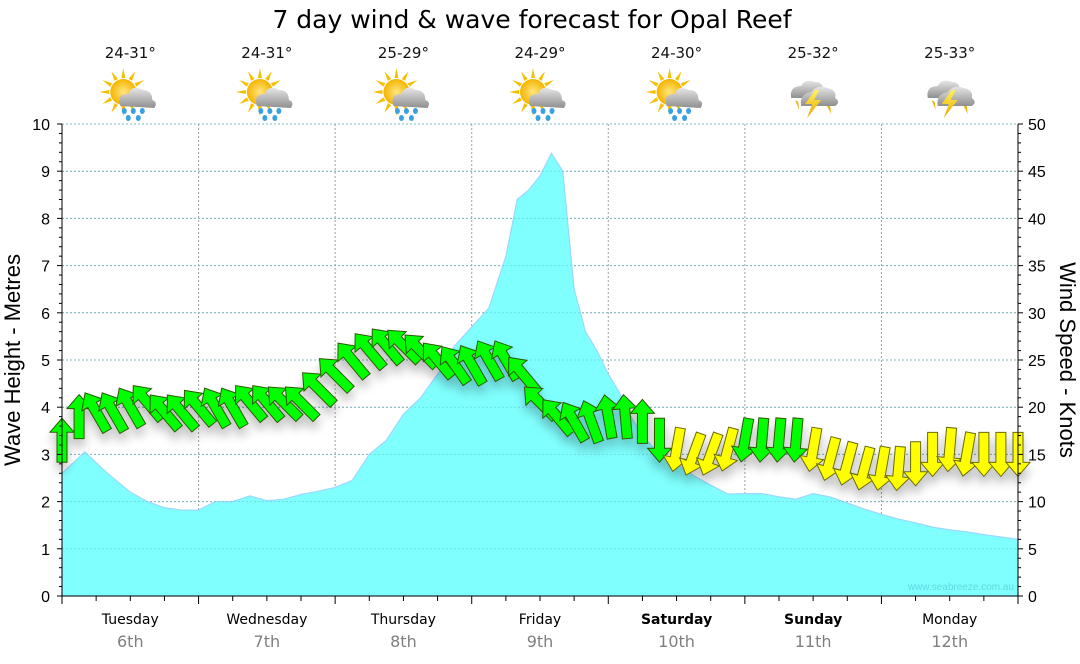  What do you see at coordinates (539, 53) in the screenshot?
I see `temperature-range: 24-29°` at bounding box center [539, 53].